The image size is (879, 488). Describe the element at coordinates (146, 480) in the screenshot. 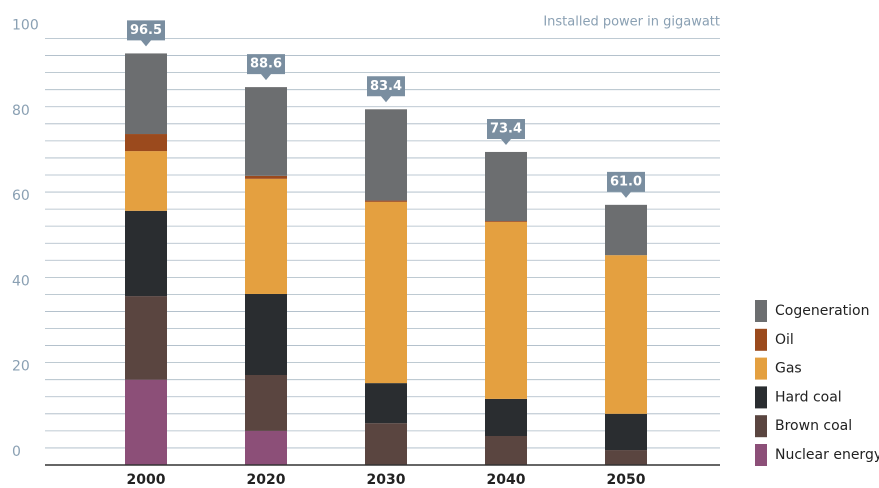

I see `x-tick-label: 2000` at that location.